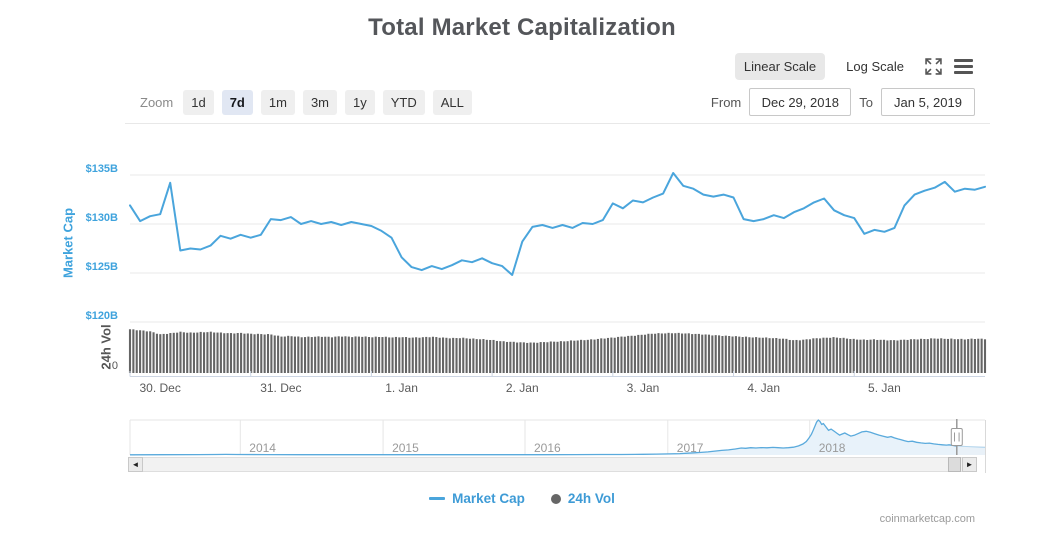  I want to click on zoom-button-all: ALL, so click(452, 102).